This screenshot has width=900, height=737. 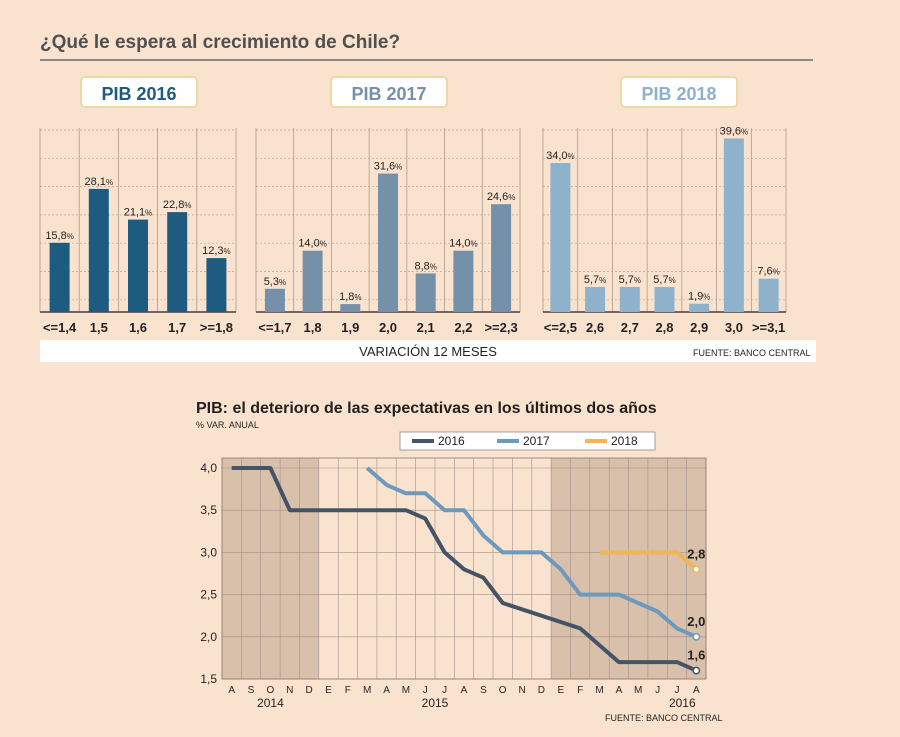 I want to click on bar-value-label: 8,8%, so click(x=425, y=266).